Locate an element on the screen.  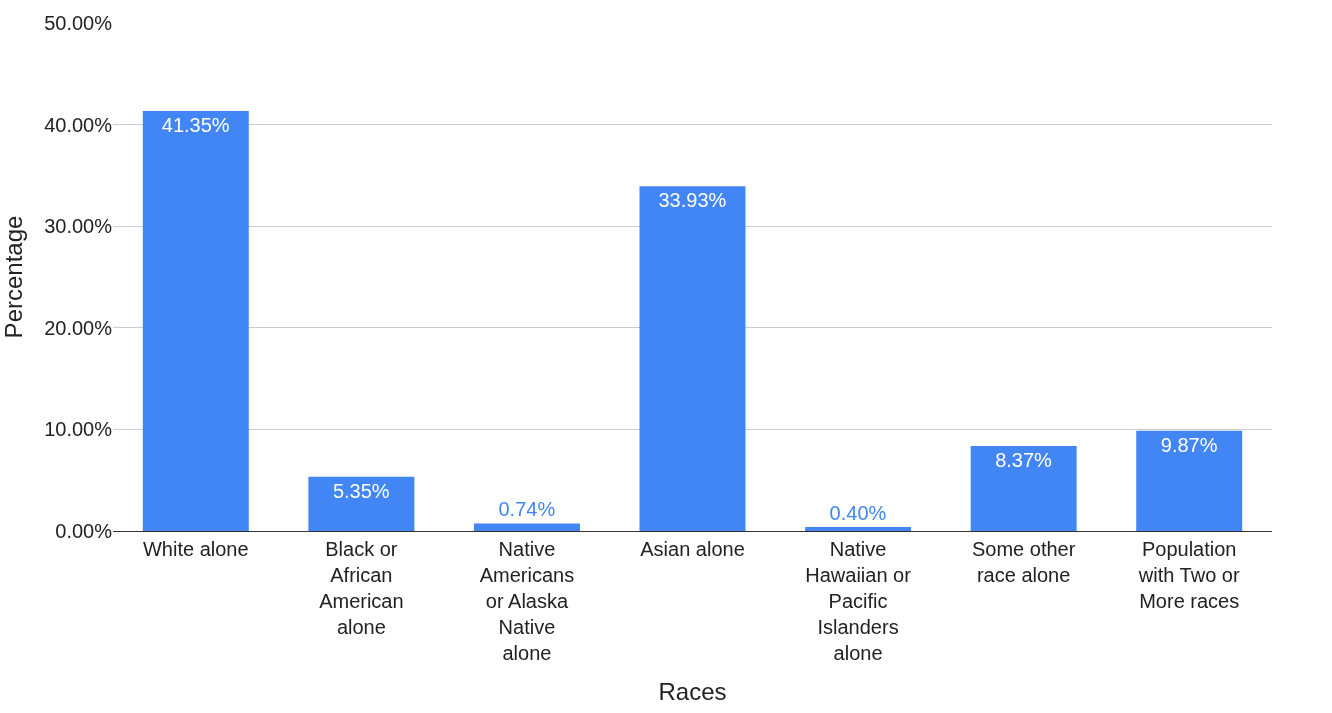
x-tick-label: Native Hawaiian or Pacific Islanders alone is located at coordinates (858, 601).